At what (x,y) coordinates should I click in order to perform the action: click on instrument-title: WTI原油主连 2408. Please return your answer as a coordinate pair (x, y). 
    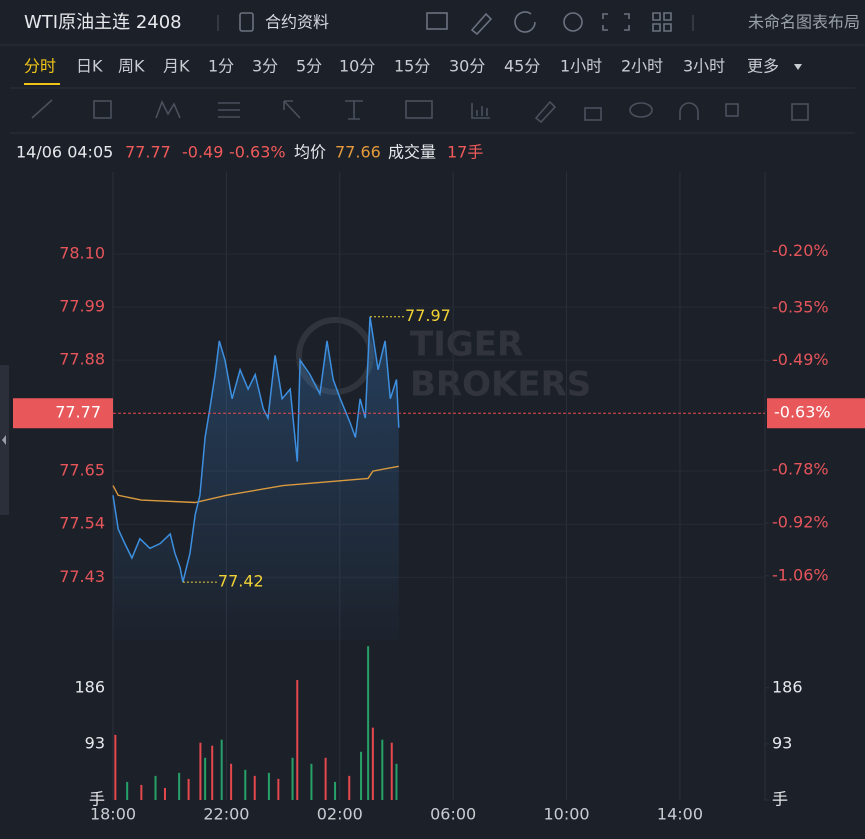
    Looking at the image, I should click on (103, 22).